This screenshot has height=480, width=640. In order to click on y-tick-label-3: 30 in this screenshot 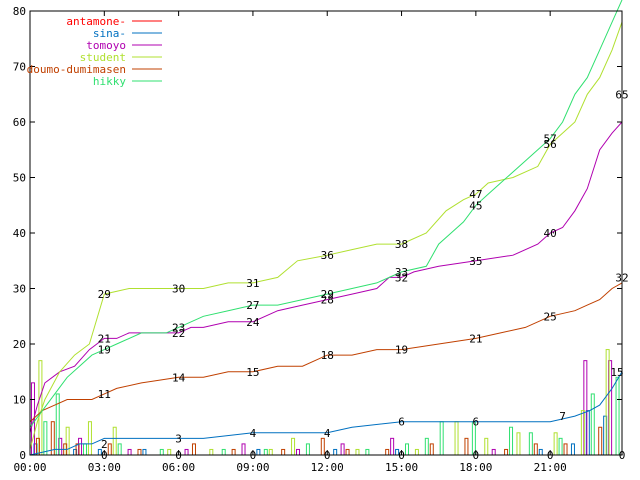, I will do `click(19, 289)`.